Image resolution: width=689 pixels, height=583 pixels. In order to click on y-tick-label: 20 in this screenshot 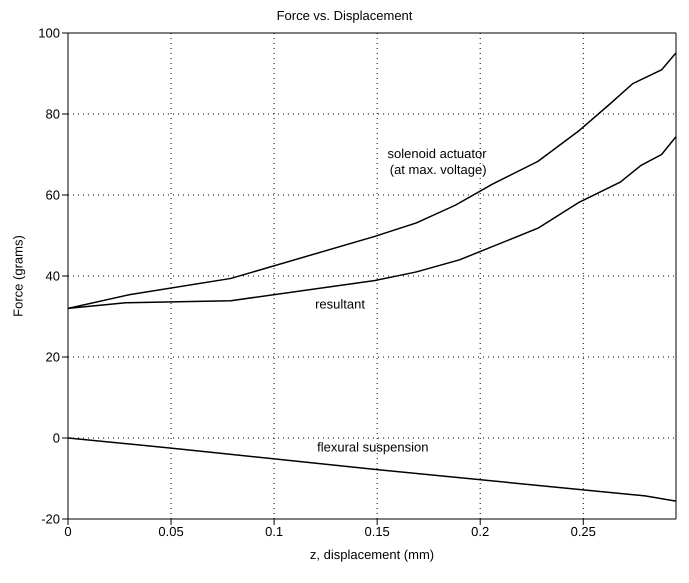, I will do `click(53, 357)`.